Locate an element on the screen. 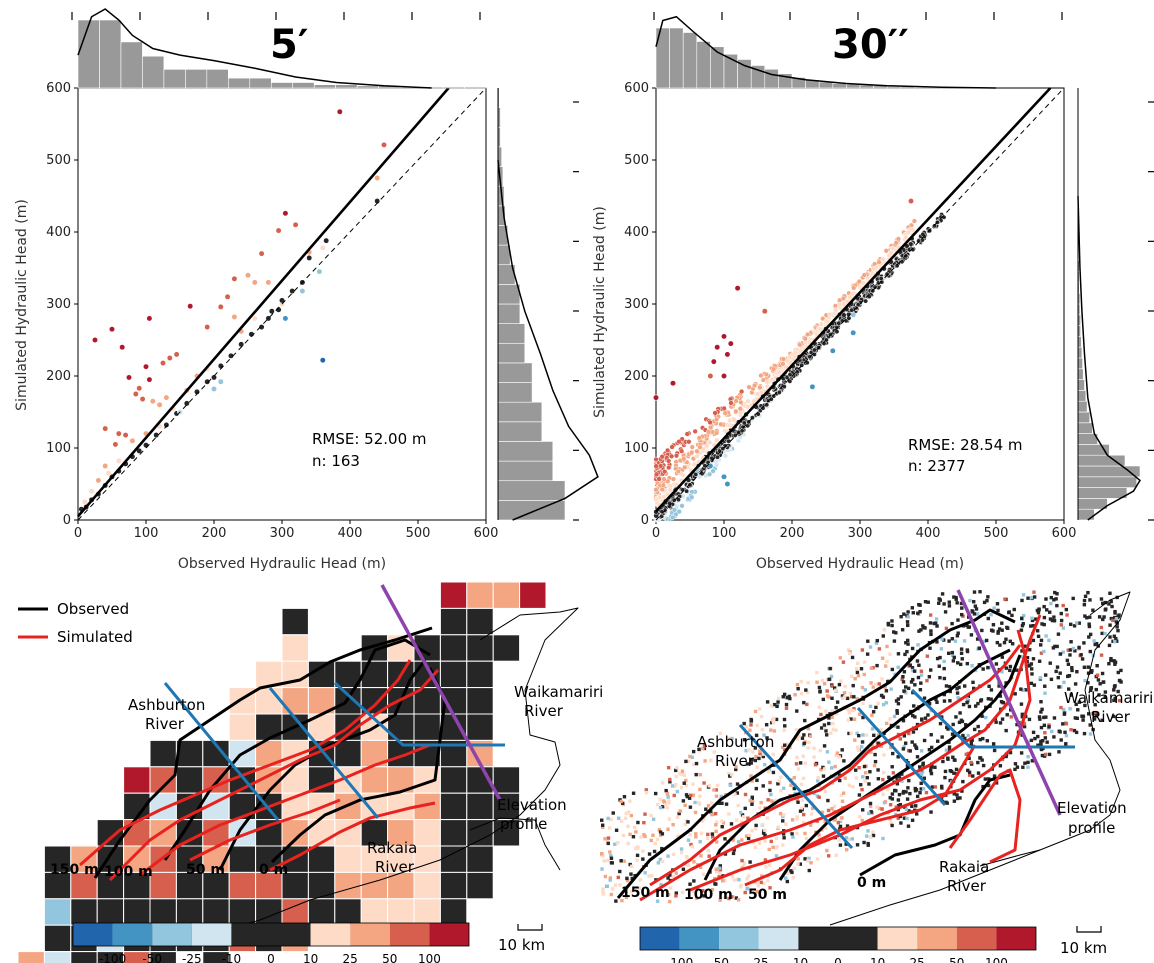  panel-title: 5′ is located at coordinates (289, 45).